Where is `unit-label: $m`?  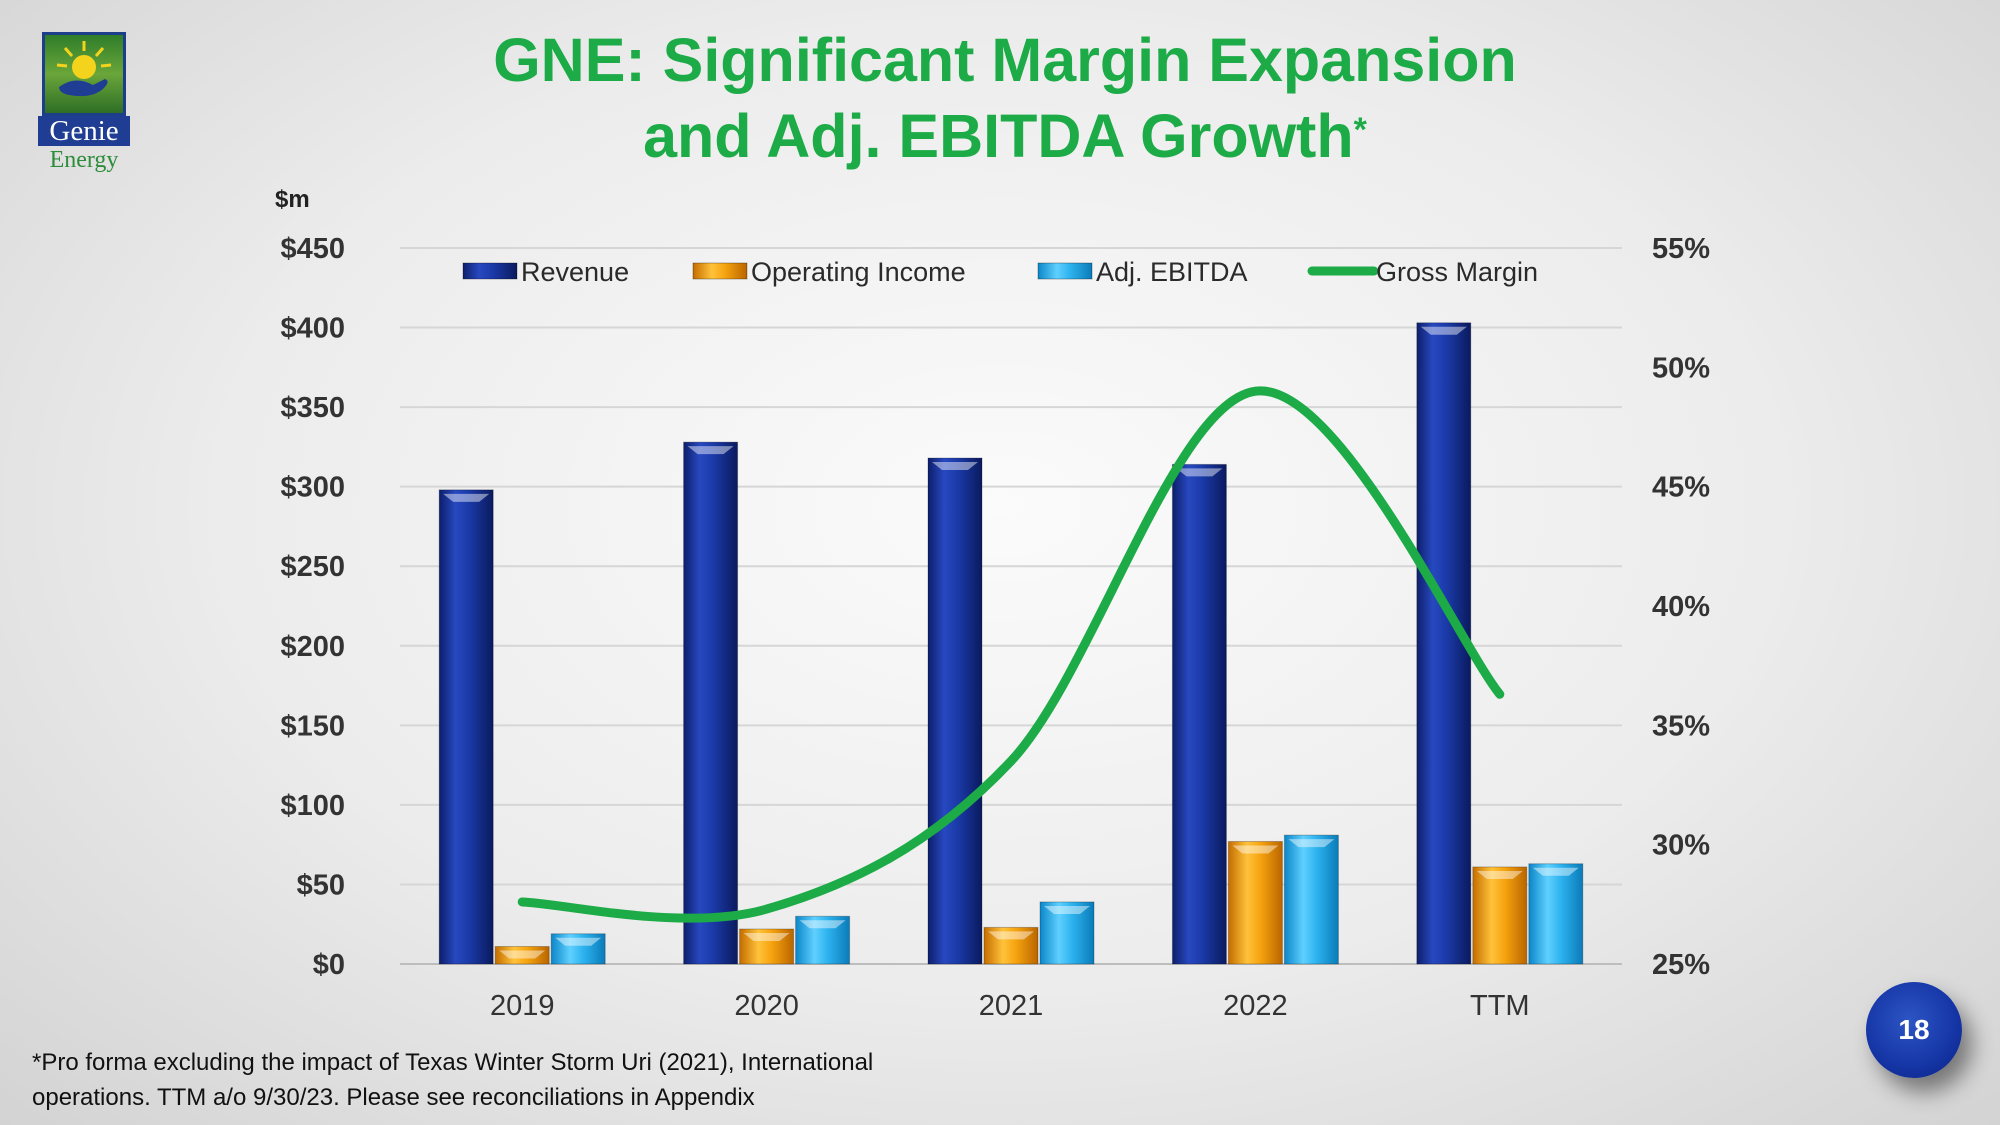
unit-label: $m is located at coordinates (292, 199).